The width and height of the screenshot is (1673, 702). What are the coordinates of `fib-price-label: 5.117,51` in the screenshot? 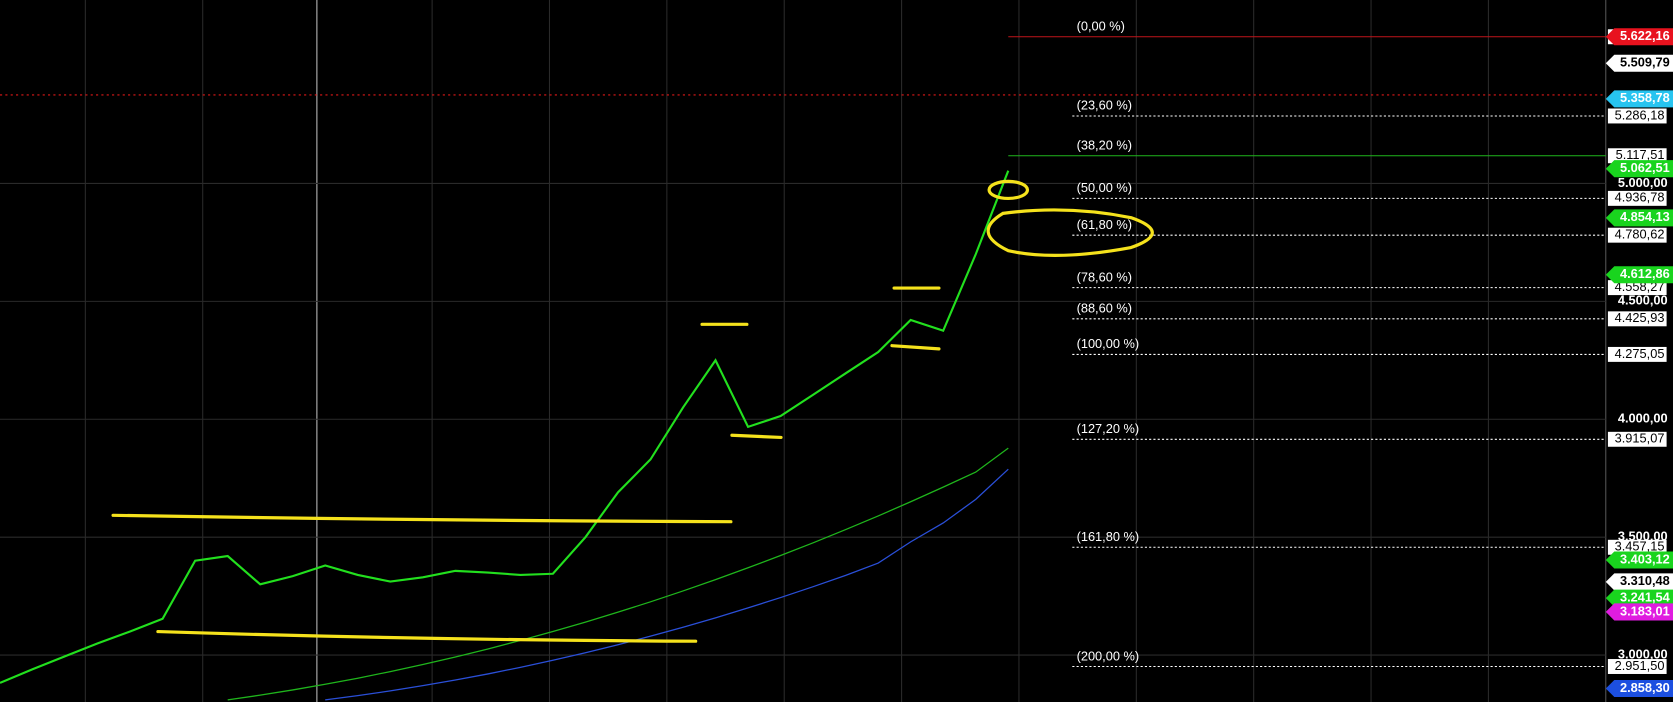 It's located at (1640, 154).